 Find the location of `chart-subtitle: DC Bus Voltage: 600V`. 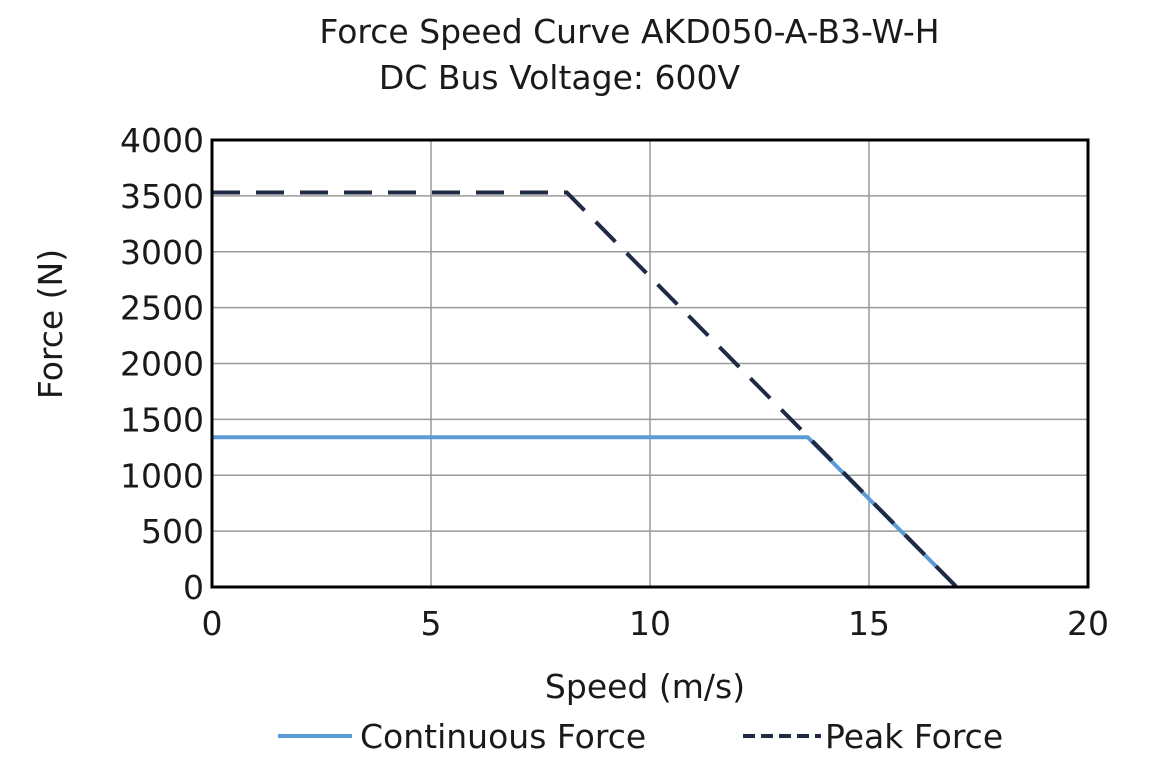

chart-subtitle: DC Bus Voltage: 600V is located at coordinates (559, 77).